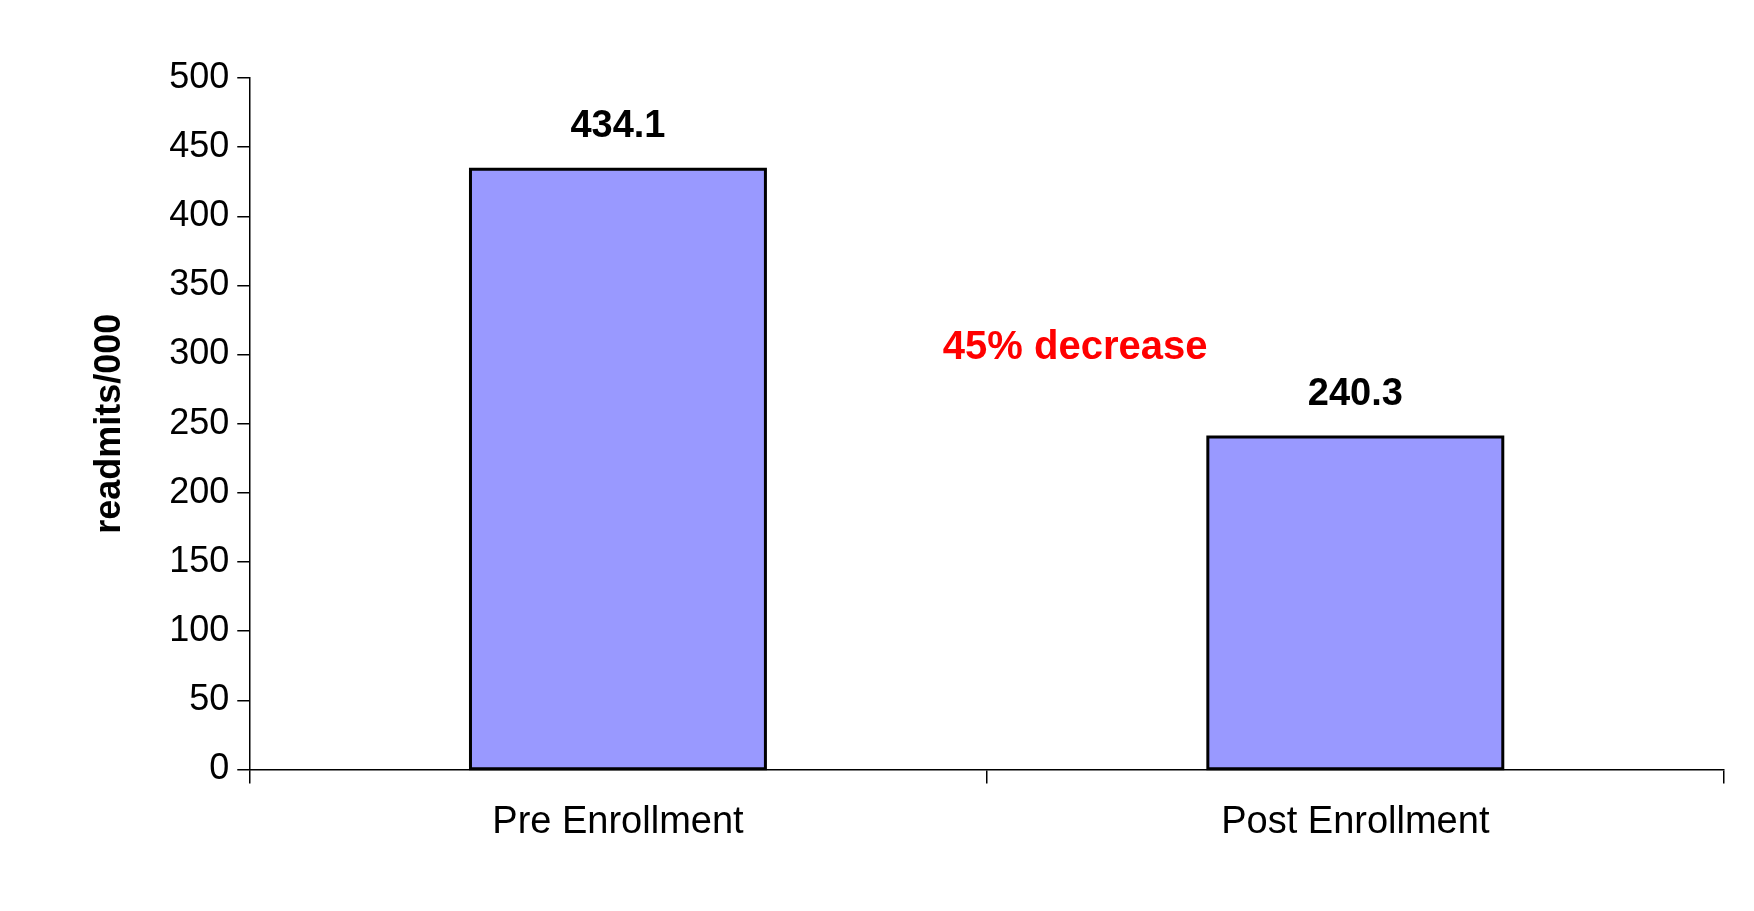  What do you see at coordinates (618, 123) in the screenshot?
I see `data-label: 434.1` at bounding box center [618, 123].